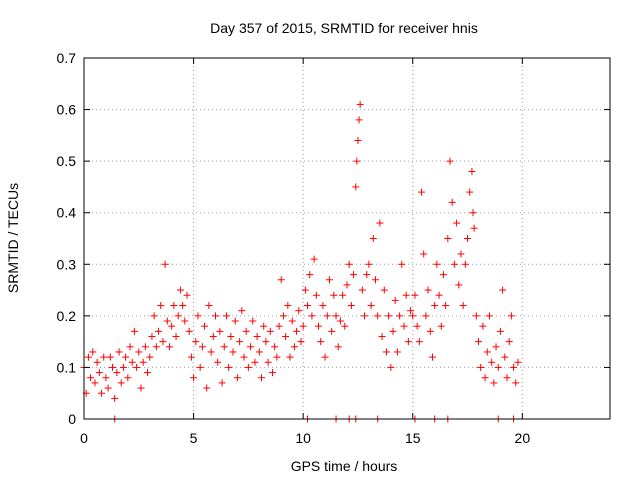 Image resolution: width=640 pixels, height=480 pixels. What do you see at coordinates (13, 238) in the screenshot?
I see `y-axis-label: SRMTID / TECUs` at bounding box center [13, 238].